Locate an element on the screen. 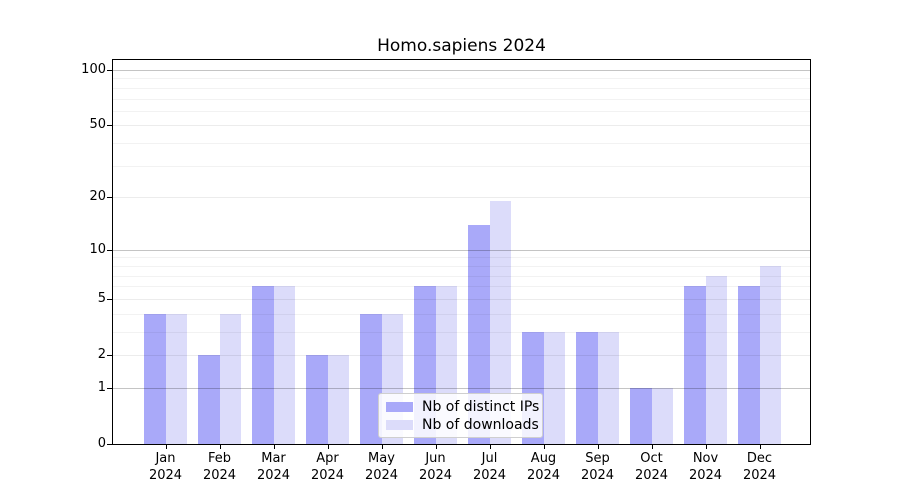 This screenshot has height=500, width=900. x-tick-label-nov-2024: Nov 2024 is located at coordinates (705, 467).